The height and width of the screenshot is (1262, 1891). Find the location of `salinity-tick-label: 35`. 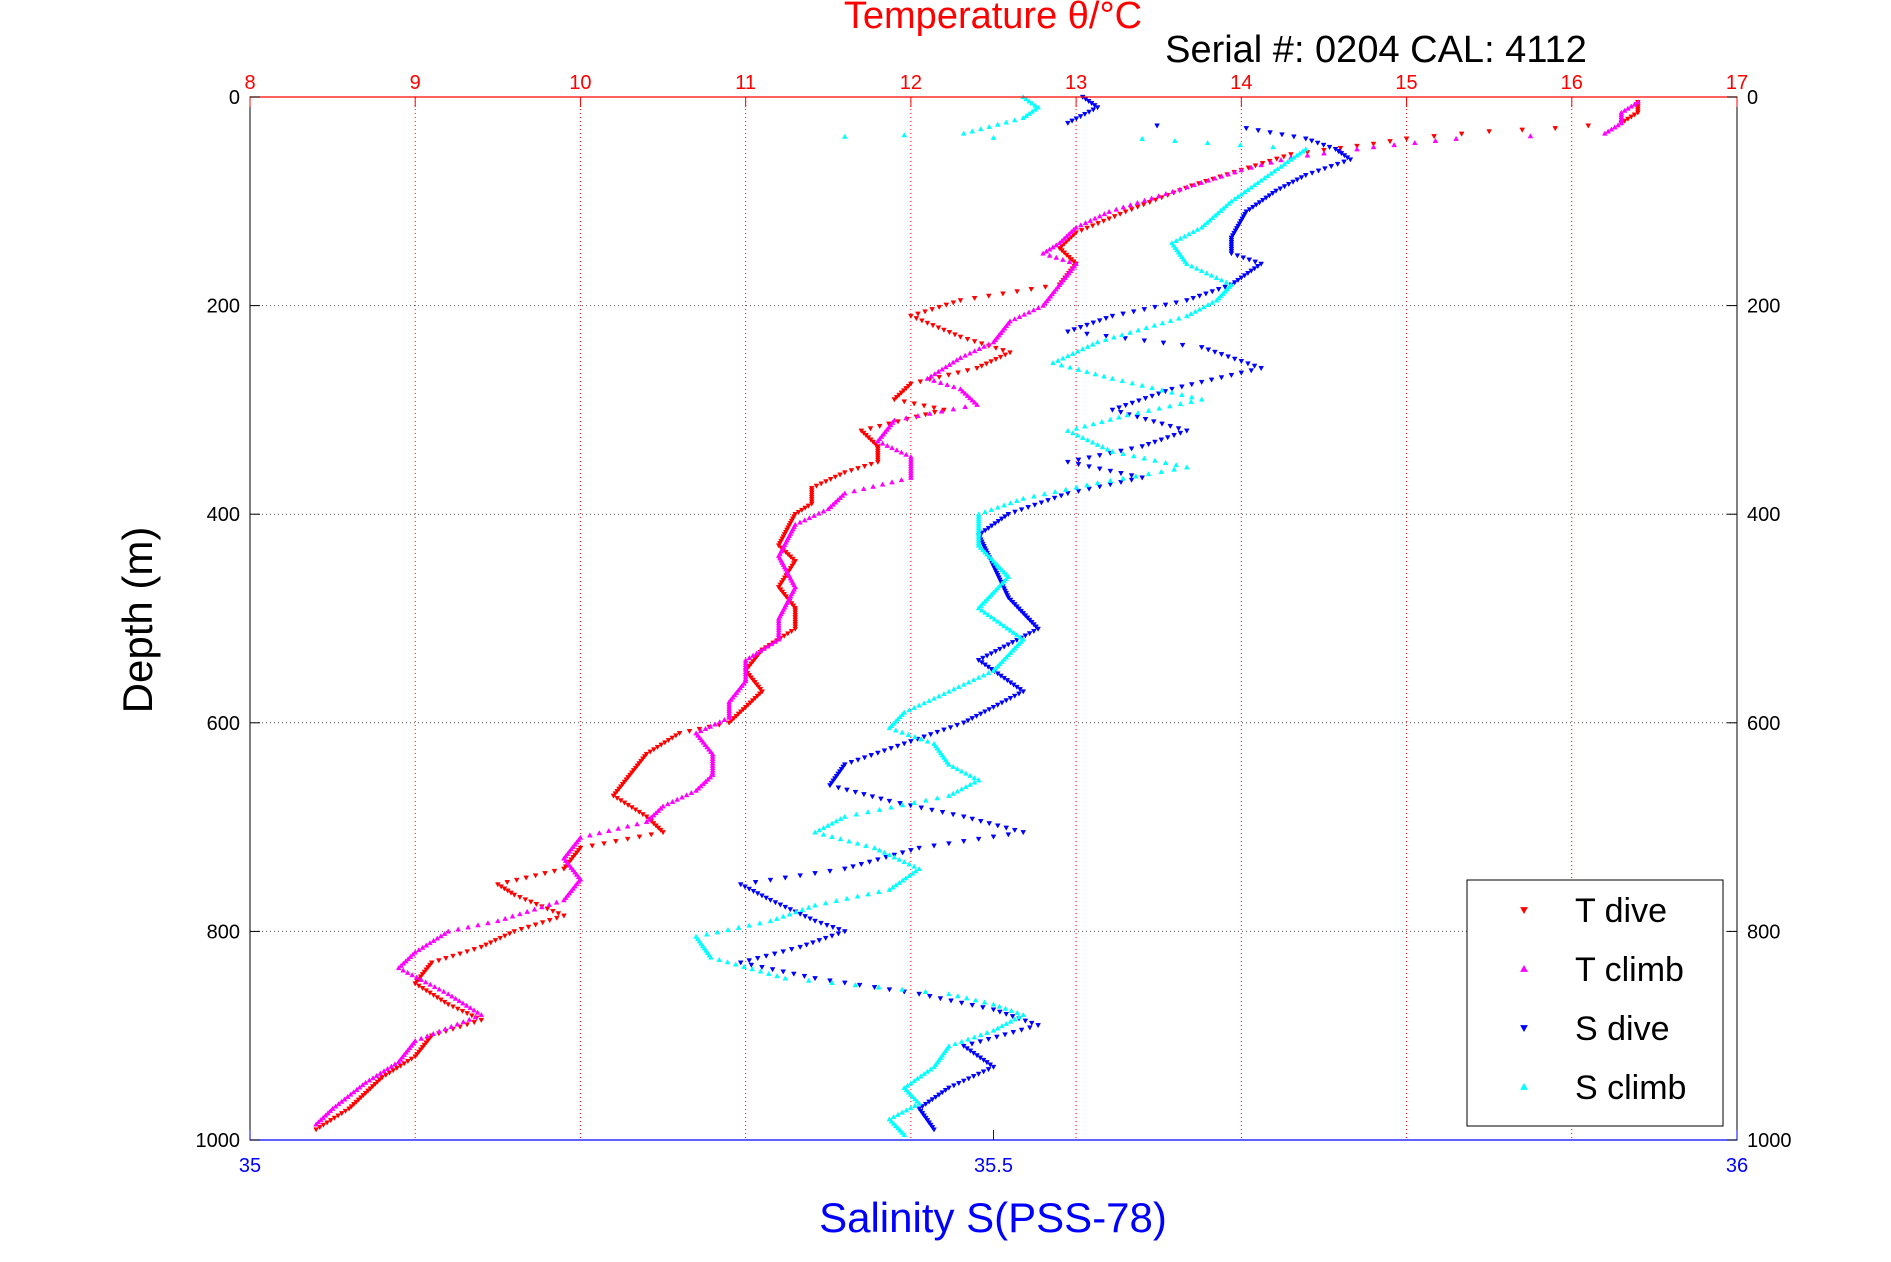

salinity-tick-label: 35 is located at coordinates (250, 1166).